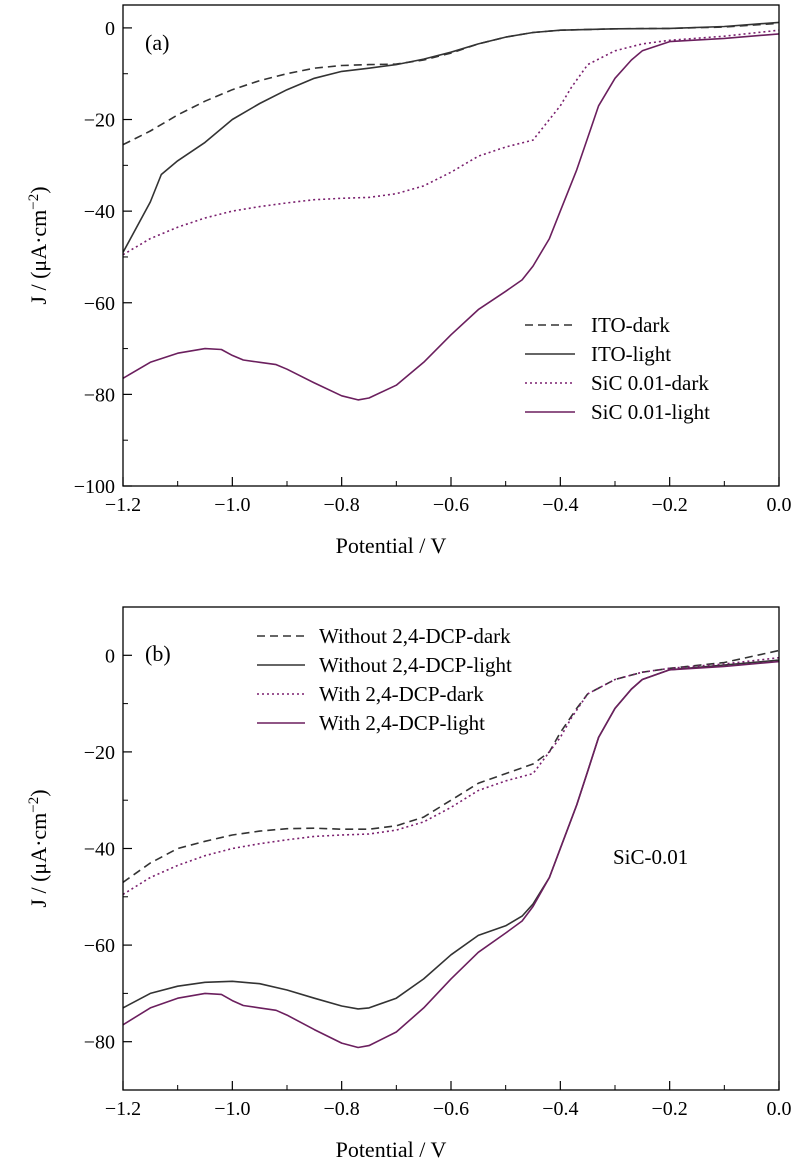 This screenshot has height=1170, width=800. What do you see at coordinates (631, 354) in the screenshot?
I see `legend-label: ITO-light` at bounding box center [631, 354].